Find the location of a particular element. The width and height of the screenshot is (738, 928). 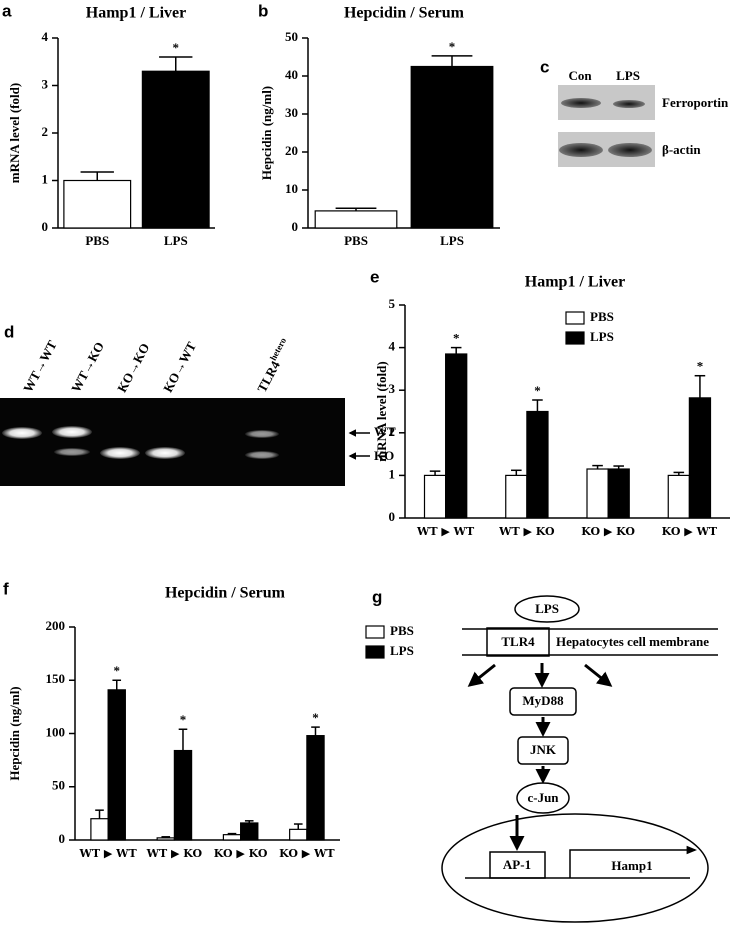

y-tick-label: 5 is located at coordinates (392, 303).